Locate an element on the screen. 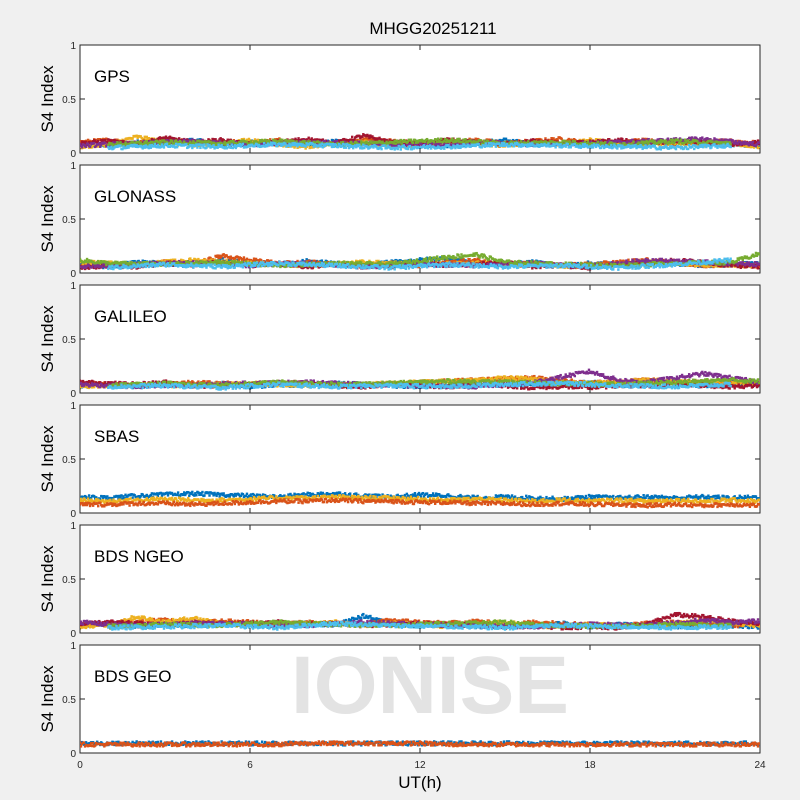  y-tick-label: 0.5 is located at coordinates (69, 100).